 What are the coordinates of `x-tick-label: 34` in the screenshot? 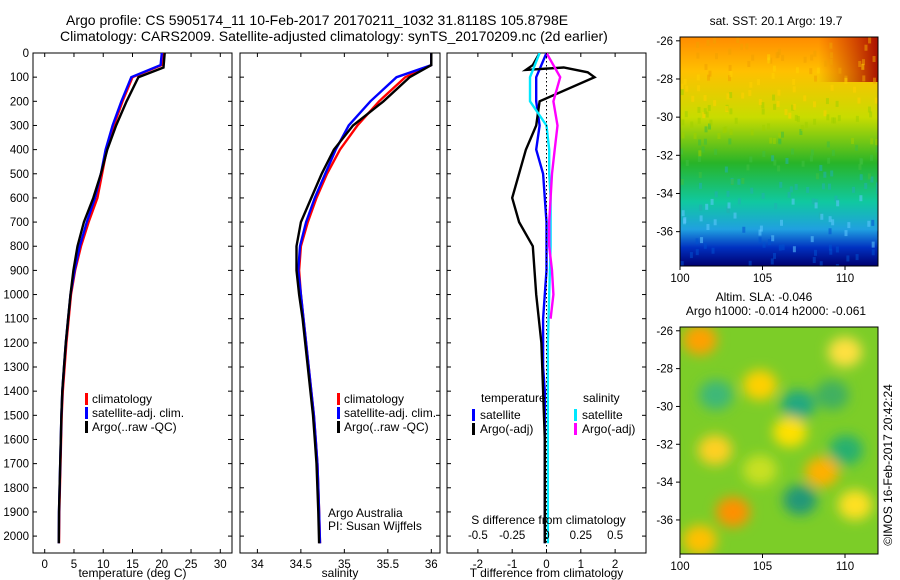 It's located at (257, 565).